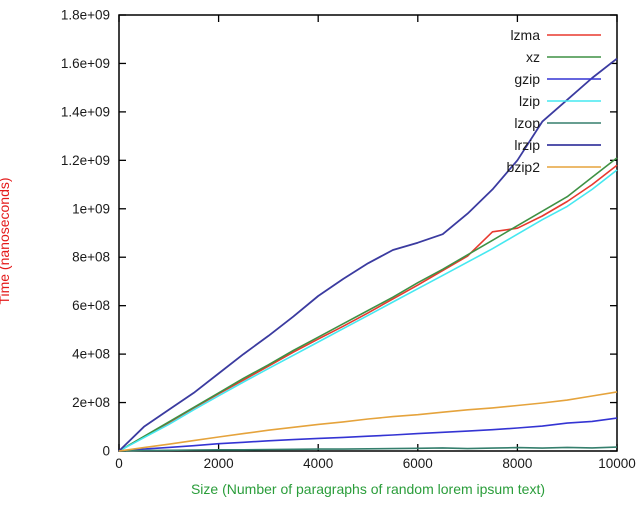  I want to click on y-tick-label: 1e+09, so click(91, 208).